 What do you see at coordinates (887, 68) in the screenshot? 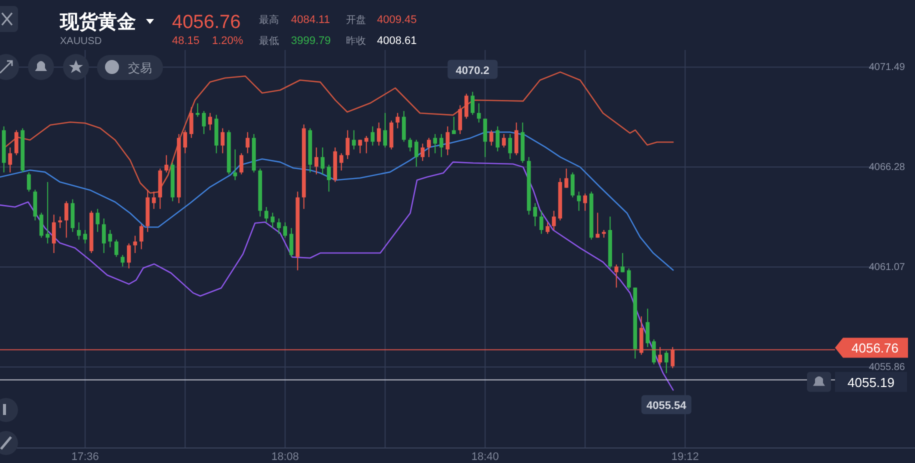
I see `y-tick-label: 4071.49` at bounding box center [887, 68].